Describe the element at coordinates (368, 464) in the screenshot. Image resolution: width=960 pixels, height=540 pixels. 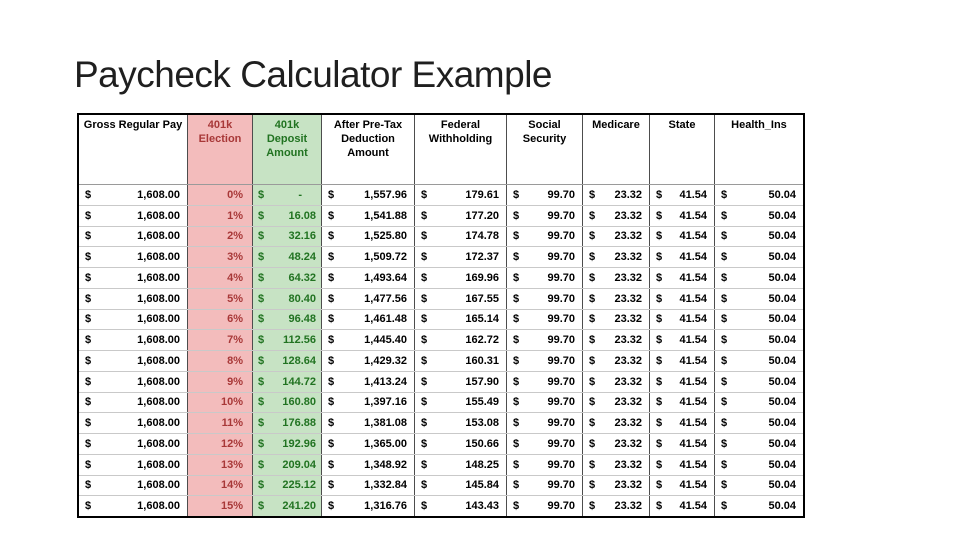
I see `cell-after: $1,348.92` at that location.